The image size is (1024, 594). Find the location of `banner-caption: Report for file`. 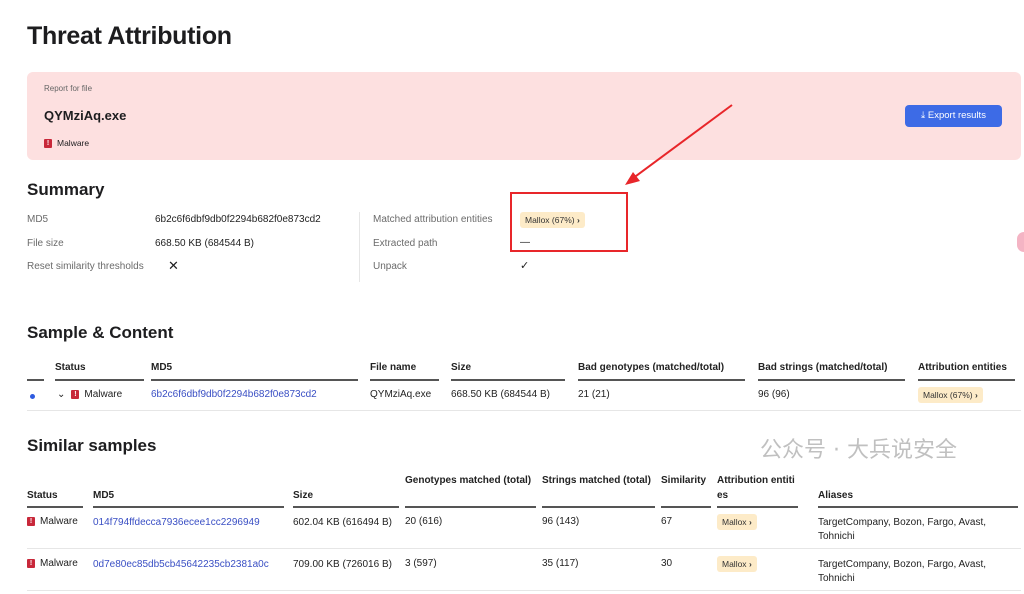

banner-caption: Report for file is located at coordinates (68, 88).